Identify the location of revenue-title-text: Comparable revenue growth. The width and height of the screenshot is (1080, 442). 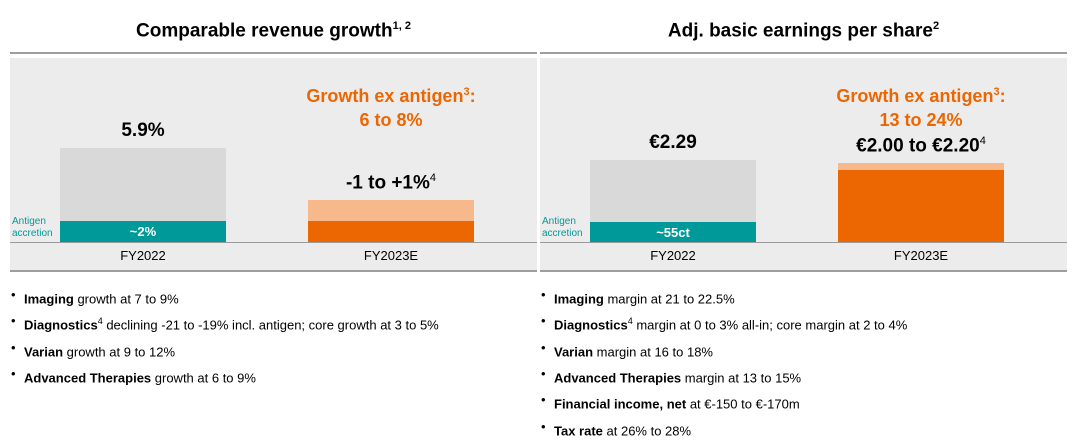
(264, 31).